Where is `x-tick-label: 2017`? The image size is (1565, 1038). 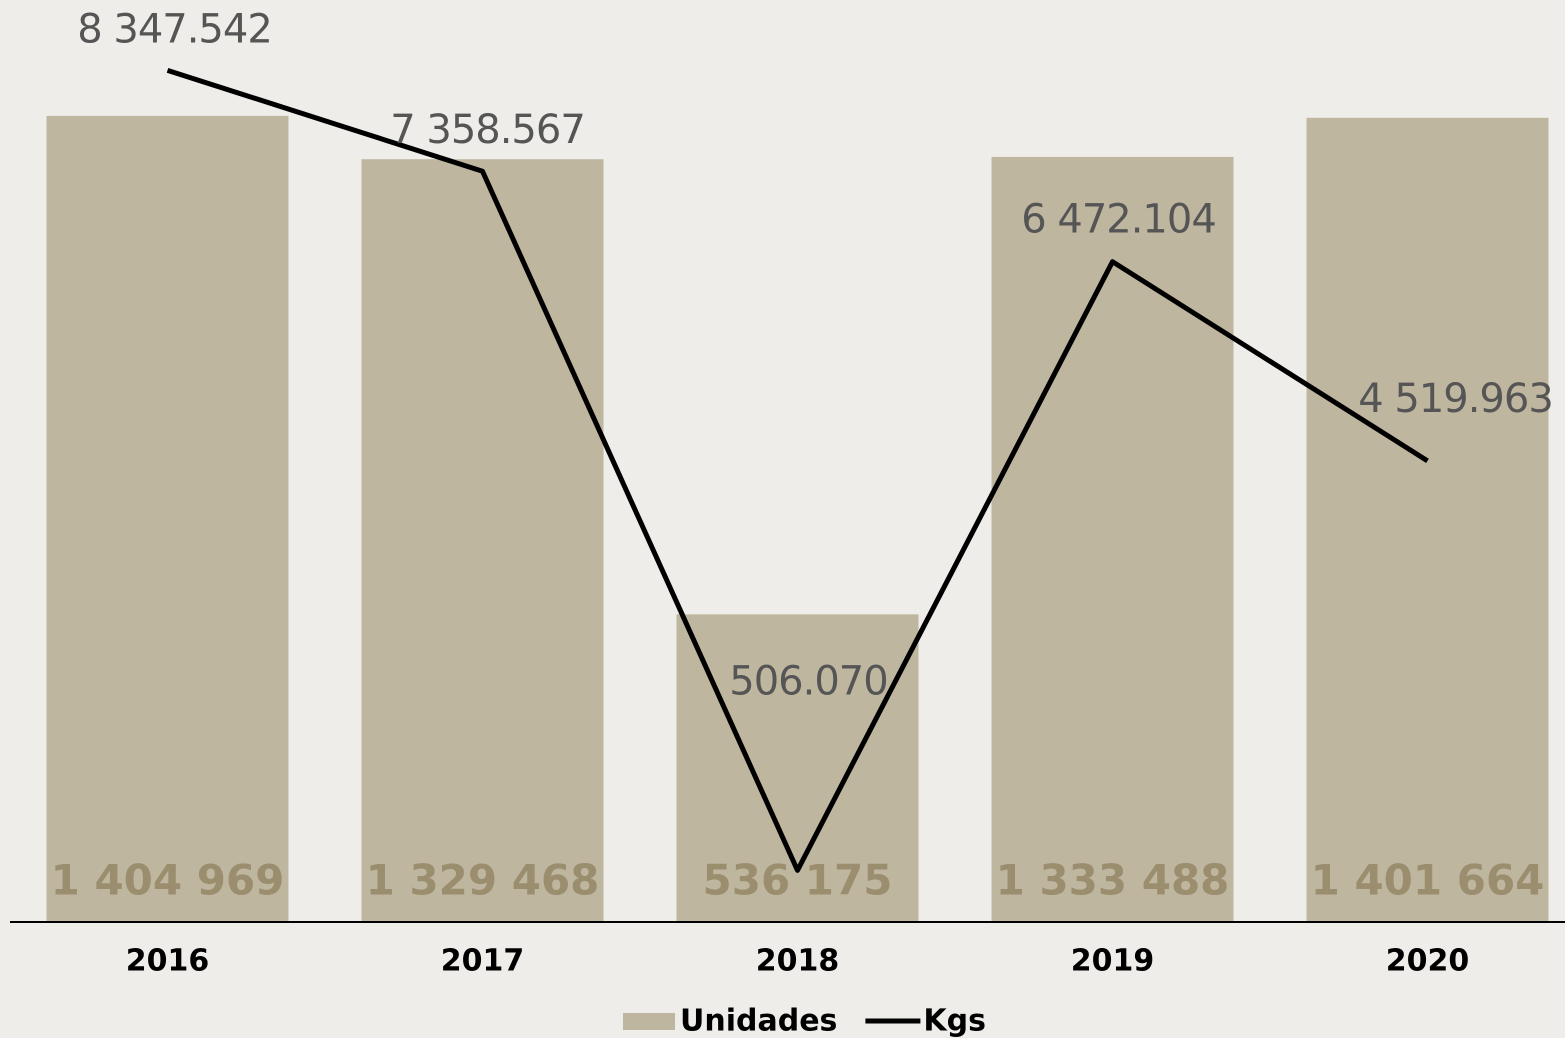 x-tick-label: 2017 is located at coordinates (483, 961).